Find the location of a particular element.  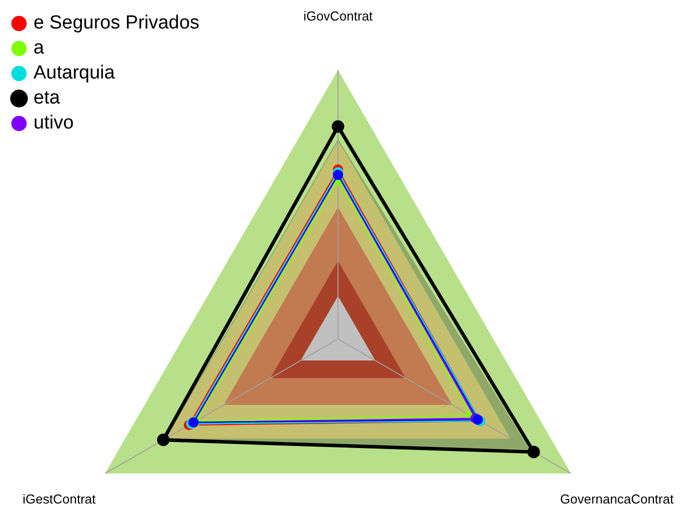

spoke-label: iGestContrat is located at coordinates (59, 499).